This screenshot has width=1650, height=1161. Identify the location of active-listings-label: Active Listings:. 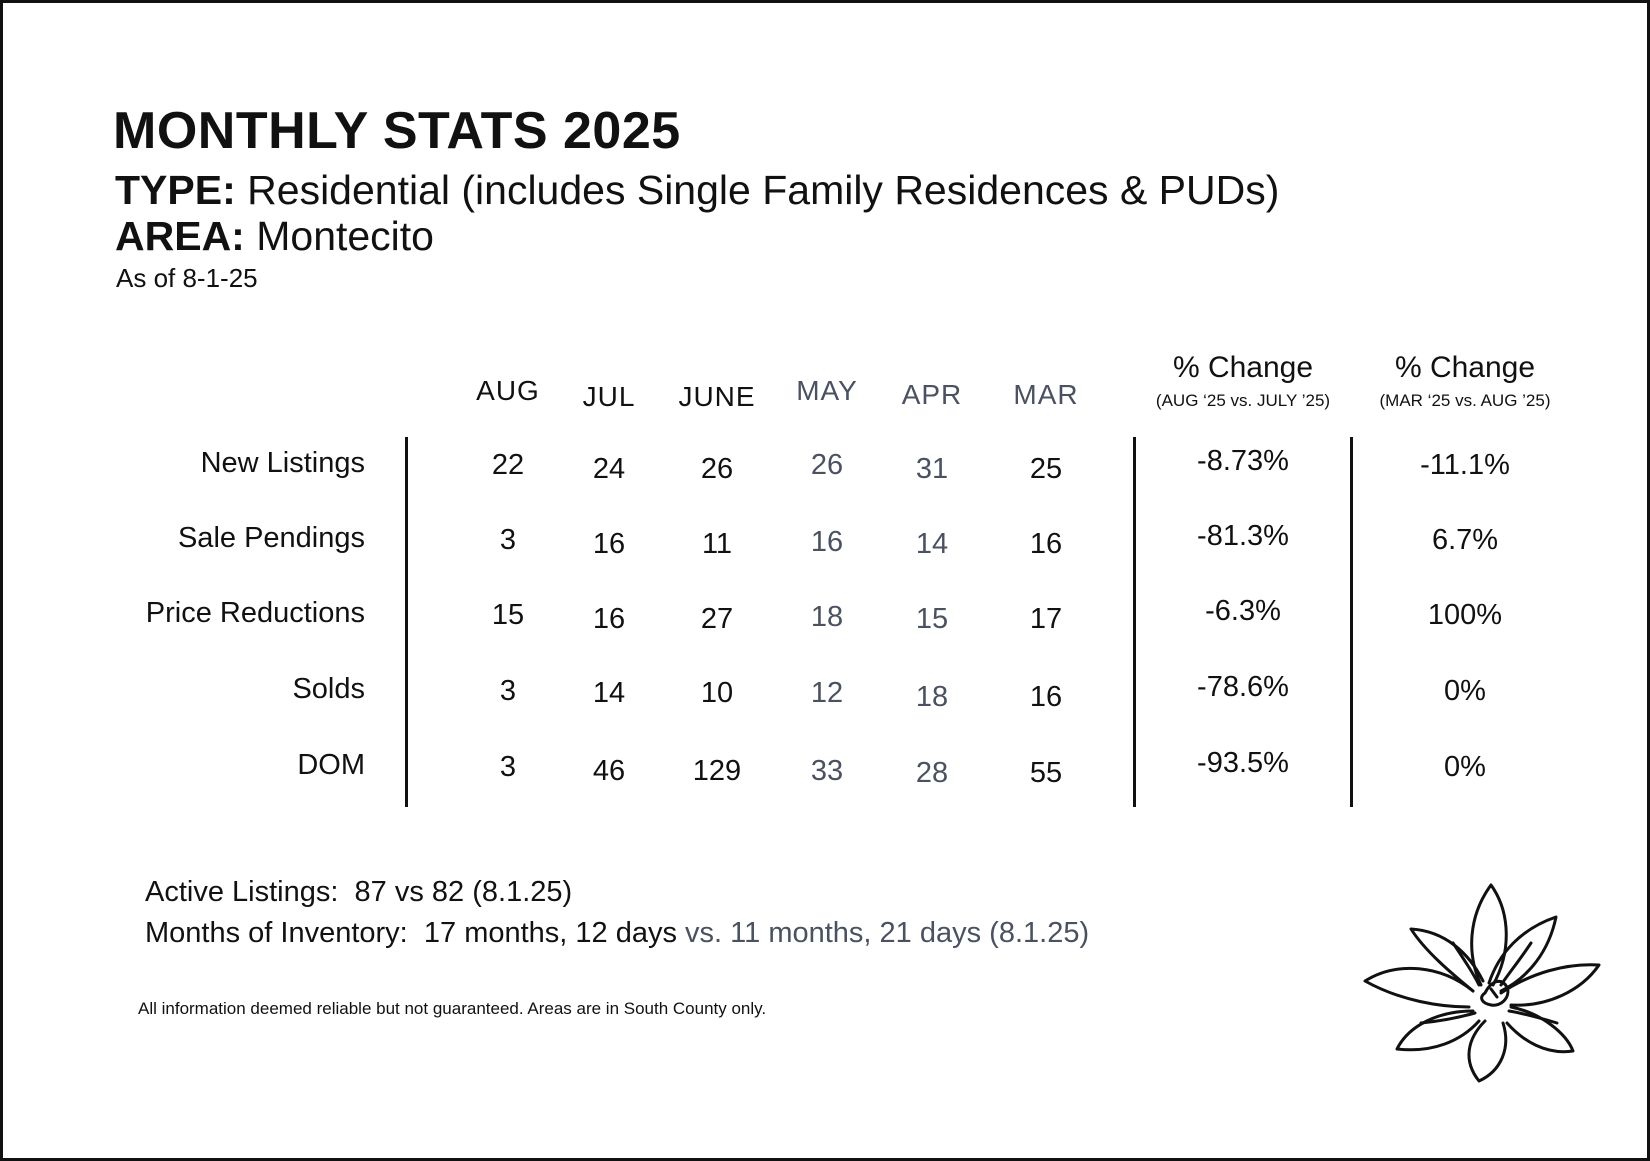
(242, 892).